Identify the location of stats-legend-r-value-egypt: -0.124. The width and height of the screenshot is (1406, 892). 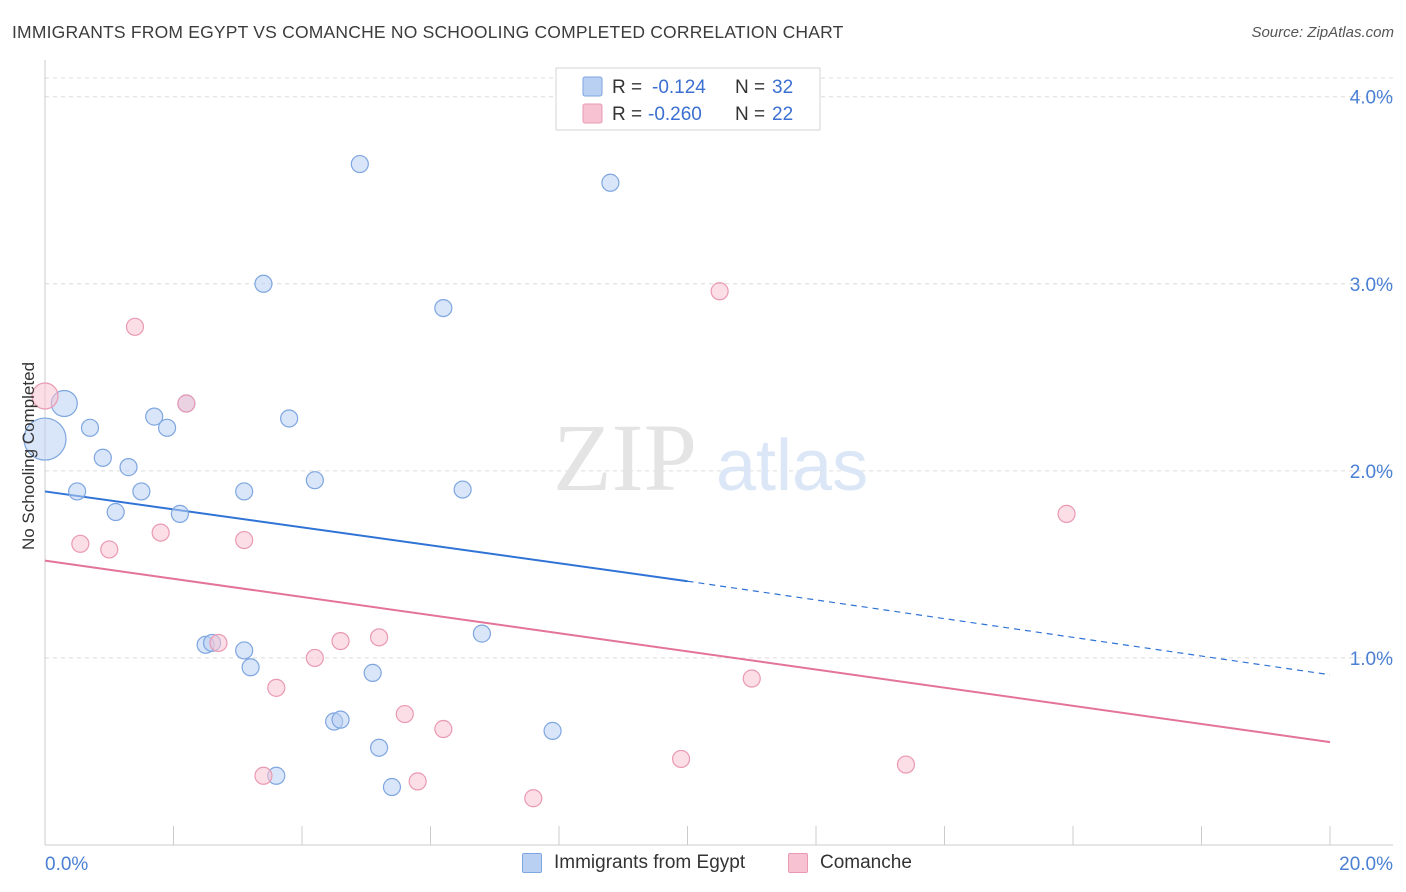
(679, 87).